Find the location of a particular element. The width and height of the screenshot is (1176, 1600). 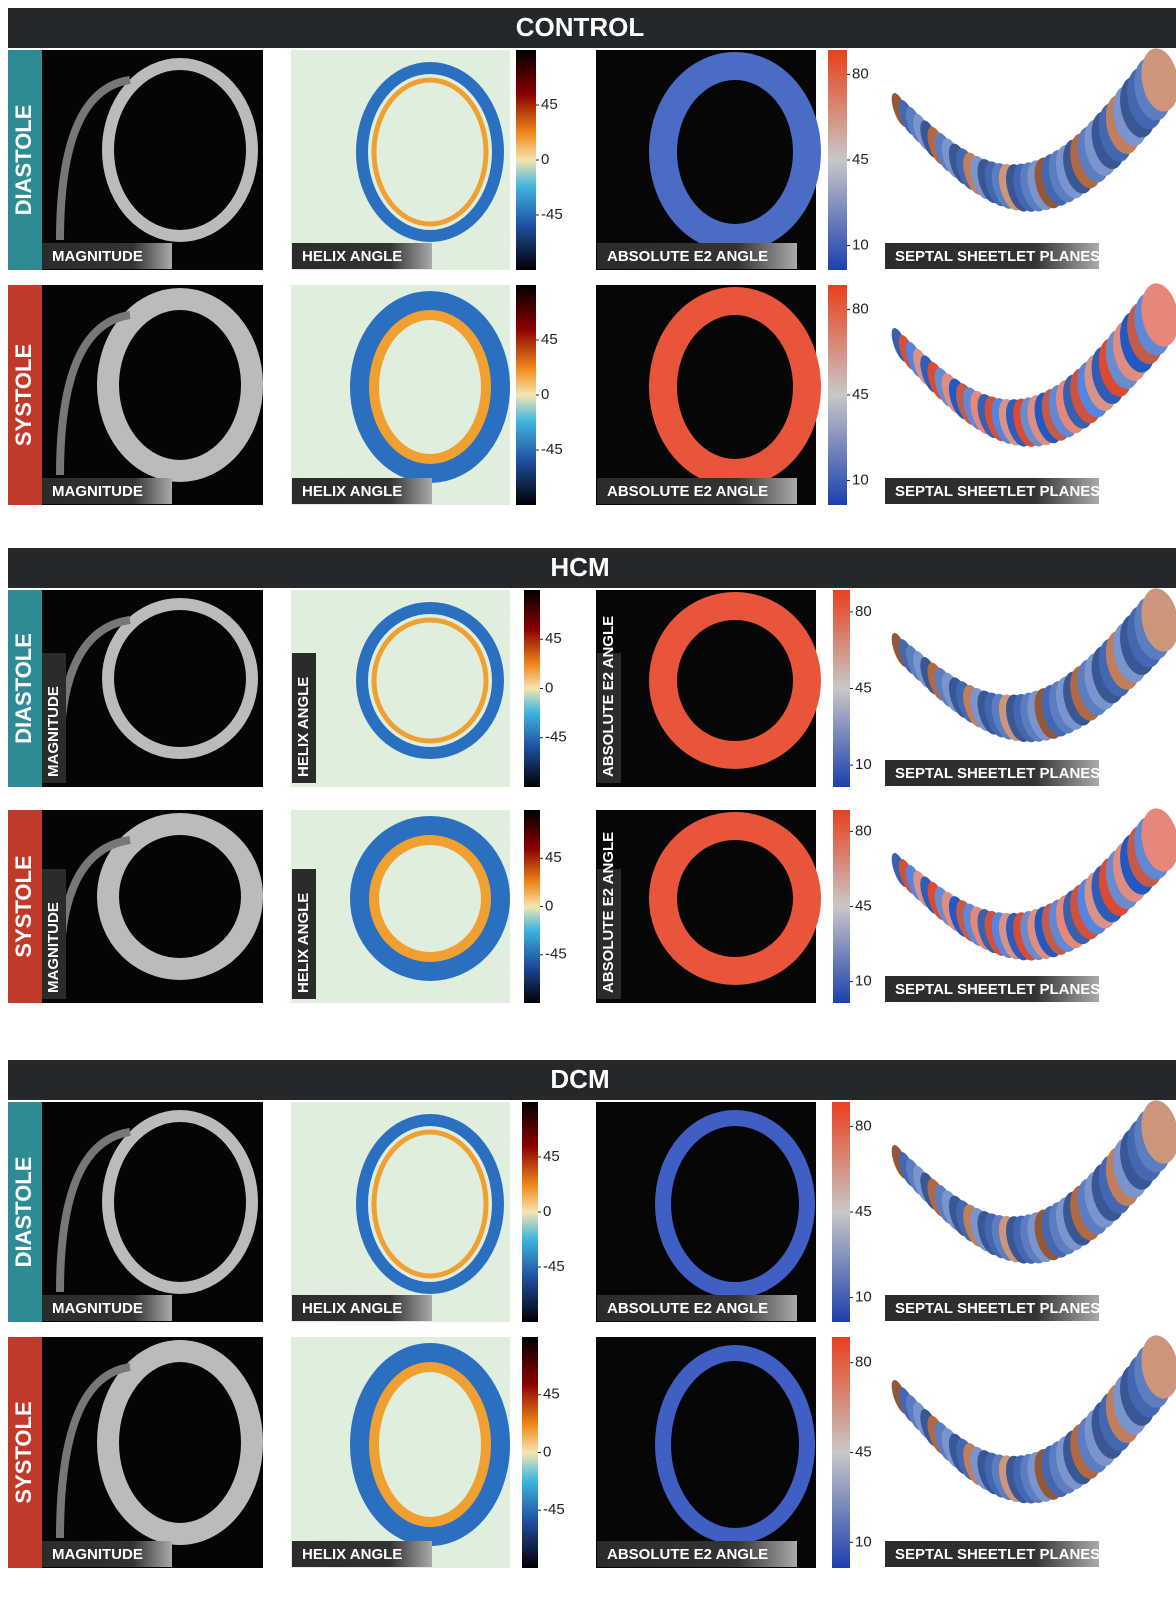

panel-label: HELIX ANGLE is located at coordinates (303, 727).